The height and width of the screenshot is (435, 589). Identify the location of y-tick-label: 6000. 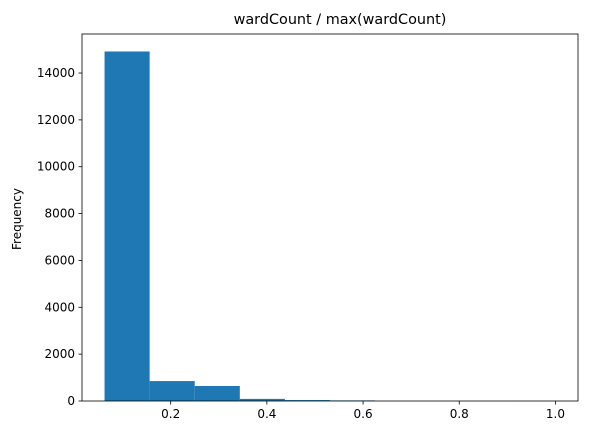
(59, 260).